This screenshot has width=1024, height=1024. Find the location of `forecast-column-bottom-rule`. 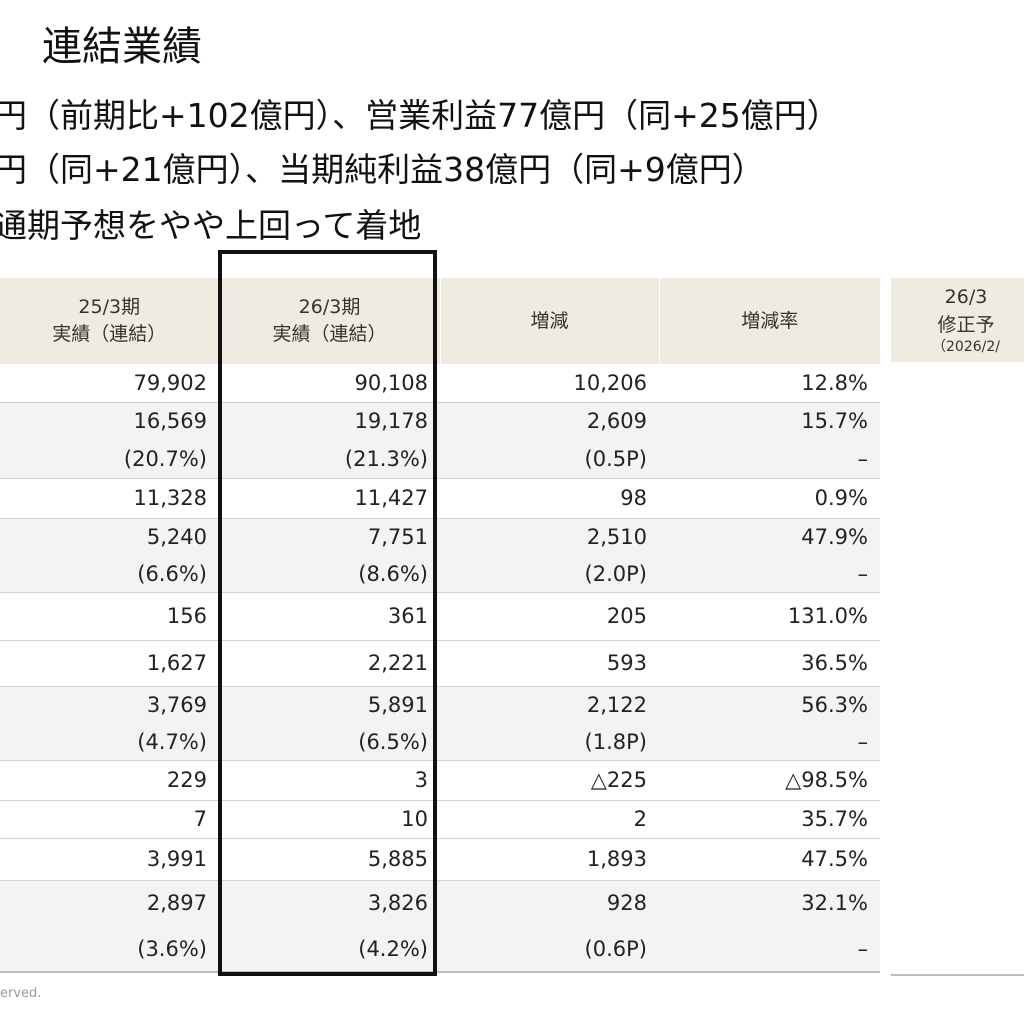

forecast-column-bottom-rule is located at coordinates (957, 975).